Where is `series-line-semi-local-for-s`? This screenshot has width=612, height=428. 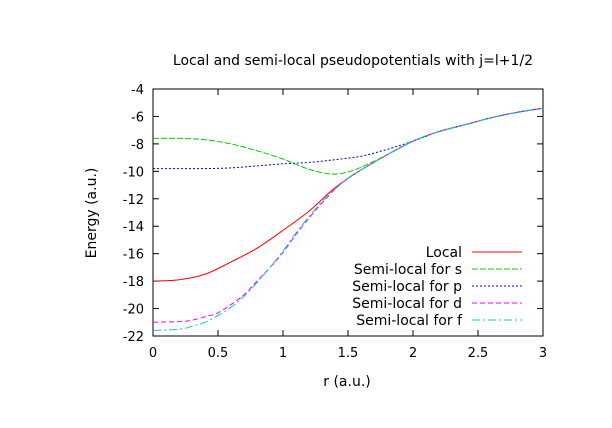
series-line-semi-local-for-s is located at coordinates (348, 141).